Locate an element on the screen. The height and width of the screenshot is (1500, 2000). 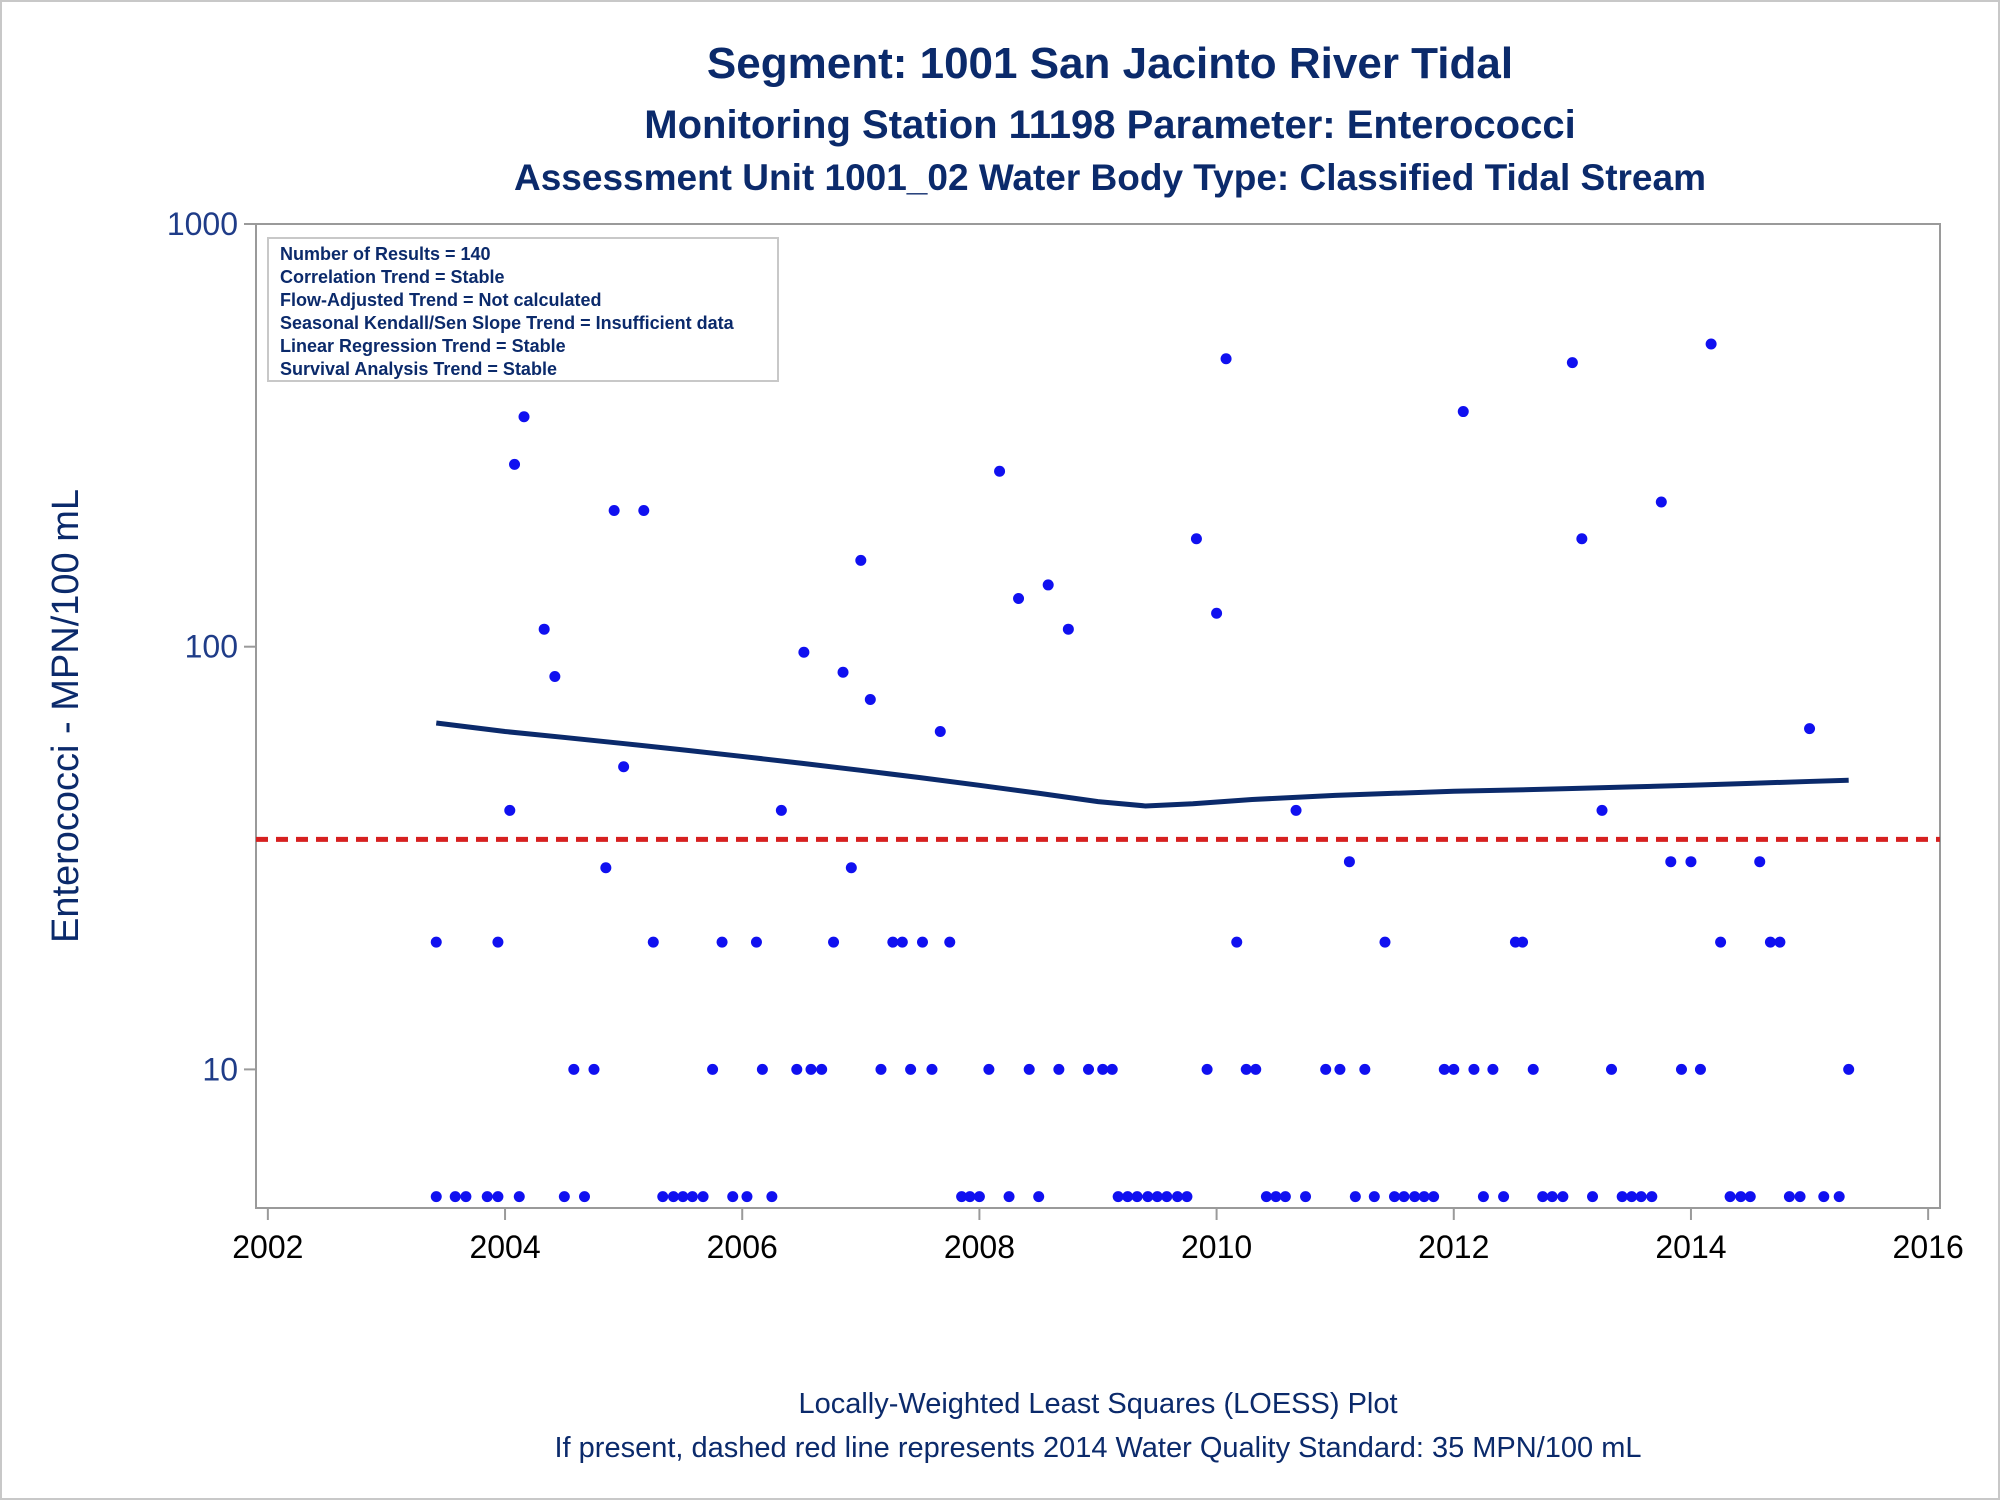
info-correlation-trend: Correlation Trend = Stable is located at coordinates (392, 277).